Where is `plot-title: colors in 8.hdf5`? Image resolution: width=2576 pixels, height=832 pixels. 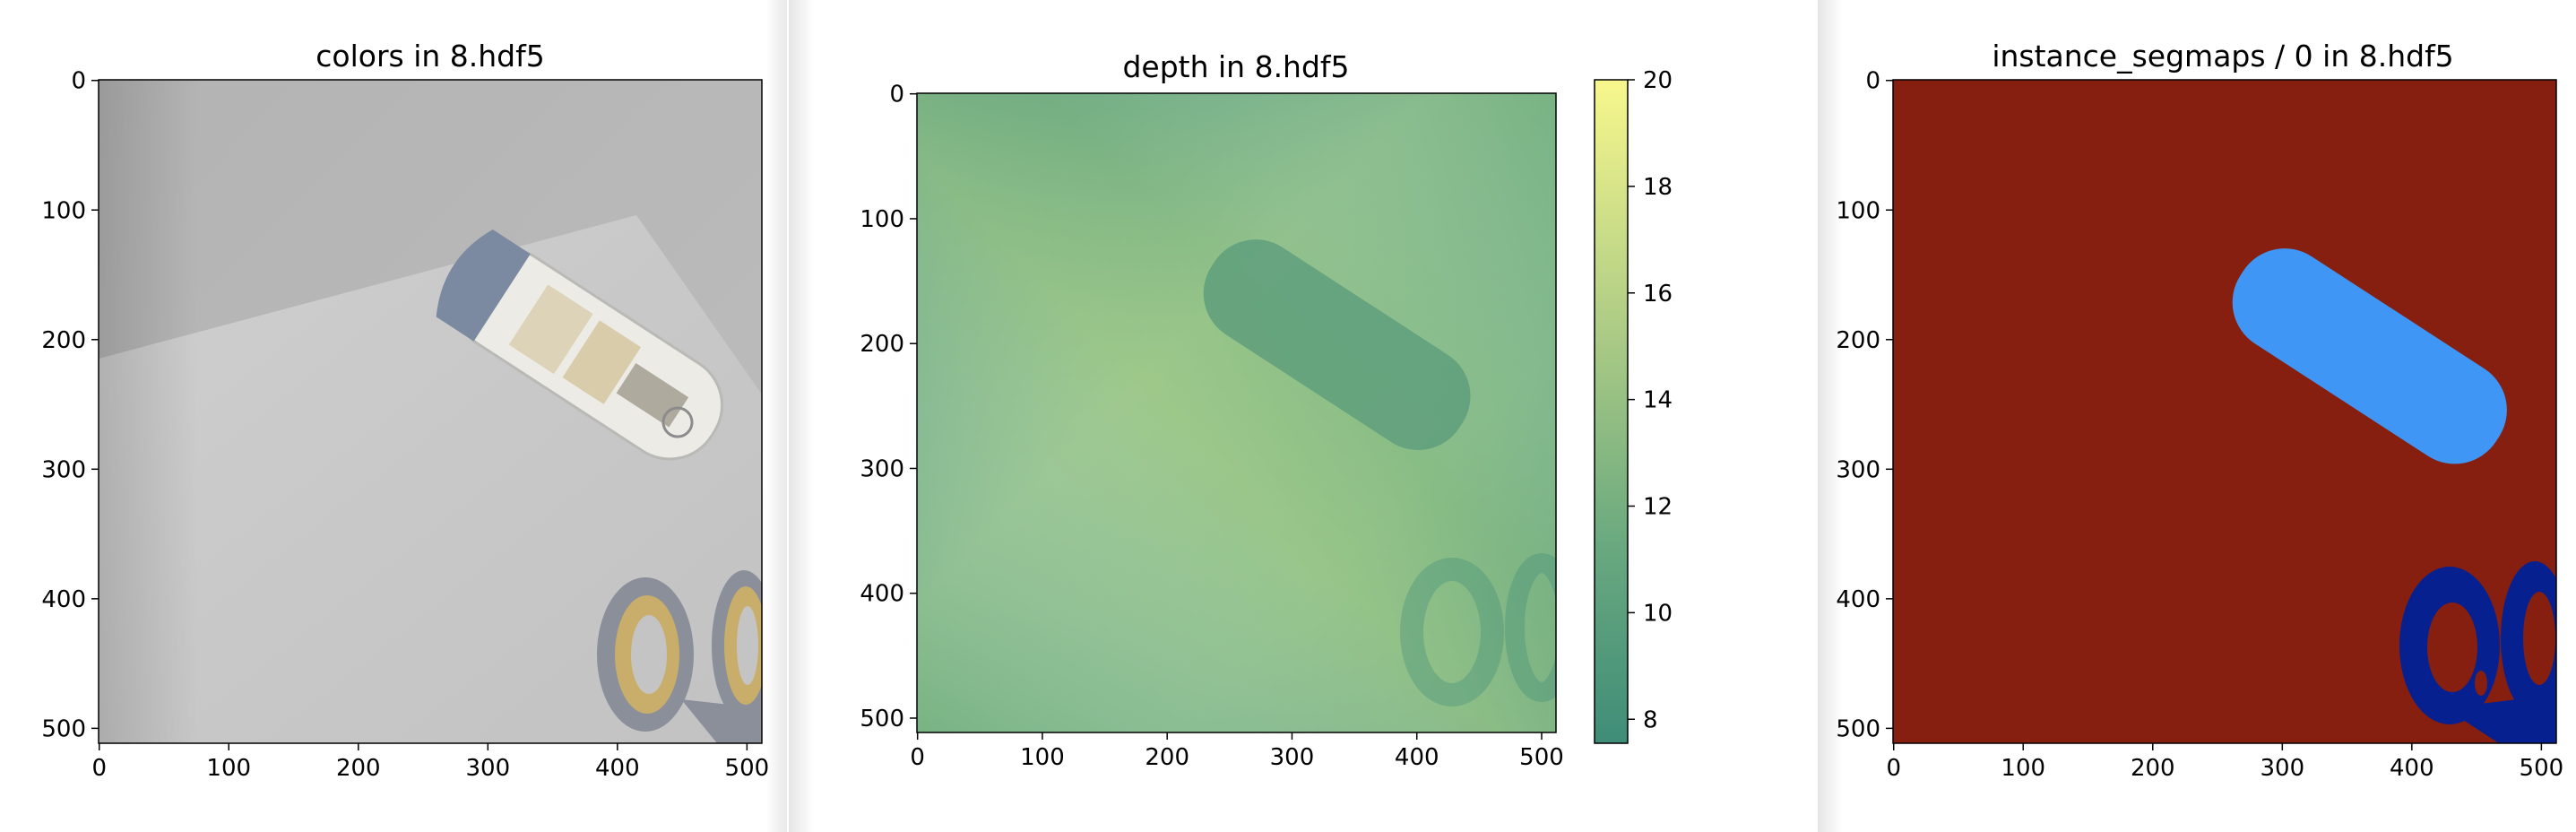 plot-title: colors in 8.hdf5 is located at coordinates (430, 57).